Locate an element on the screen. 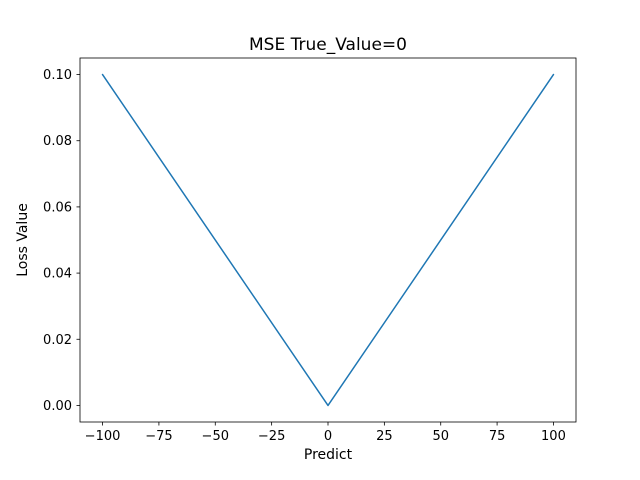  y-tick-label: 0.08 is located at coordinates (57, 141).